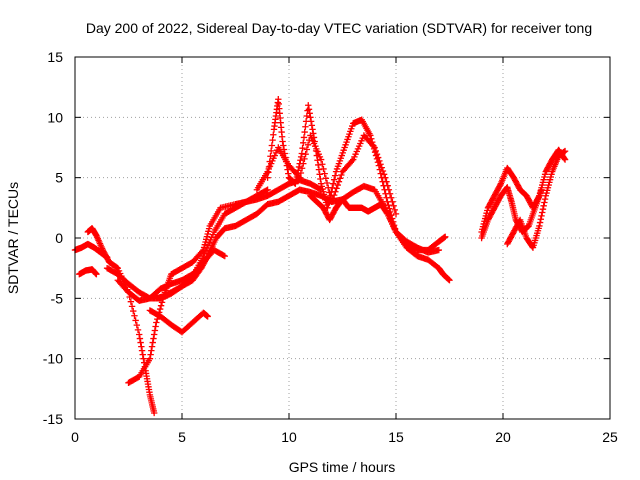 This screenshot has width=640, height=480. What do you see at coordinates (53, 238) in the screenshot?
I see `y-tick-labels: -15 -10 -5 0 5 10 15` at bounding box center [53, 238].